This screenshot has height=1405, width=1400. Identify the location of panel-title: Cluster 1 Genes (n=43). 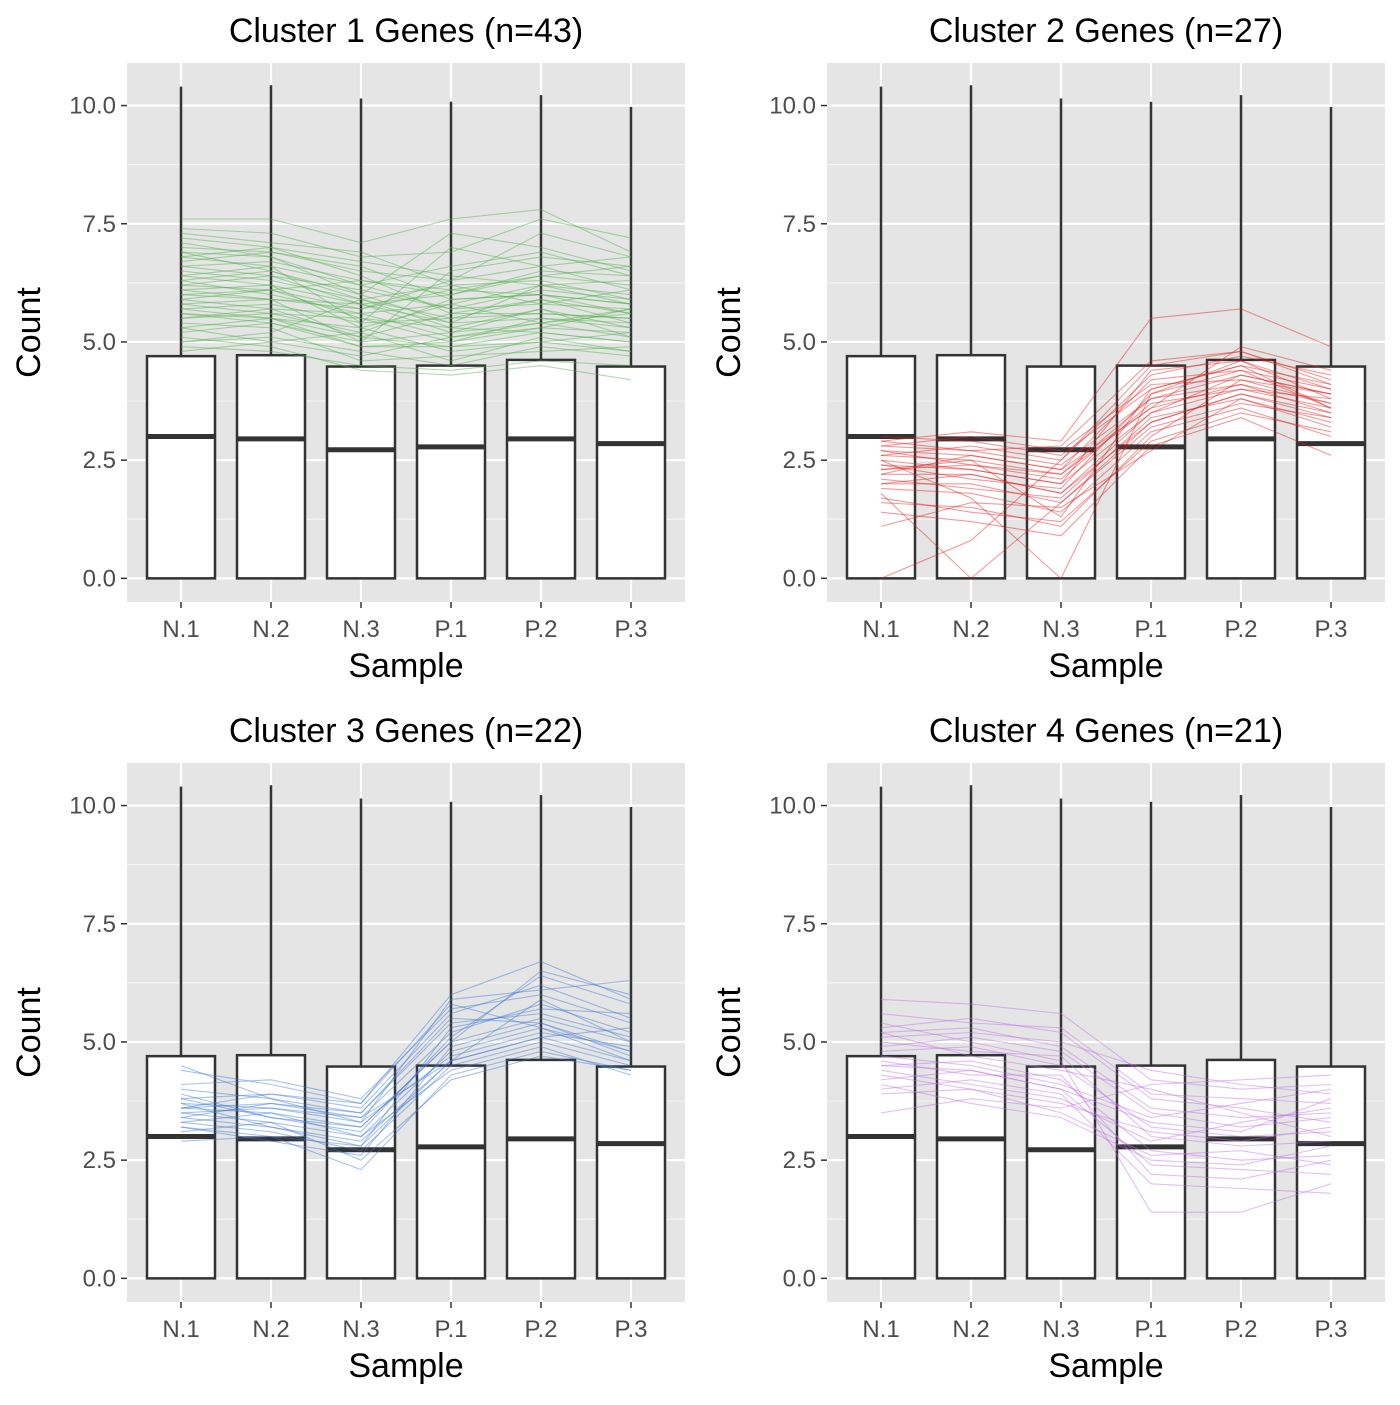
(406, 31).